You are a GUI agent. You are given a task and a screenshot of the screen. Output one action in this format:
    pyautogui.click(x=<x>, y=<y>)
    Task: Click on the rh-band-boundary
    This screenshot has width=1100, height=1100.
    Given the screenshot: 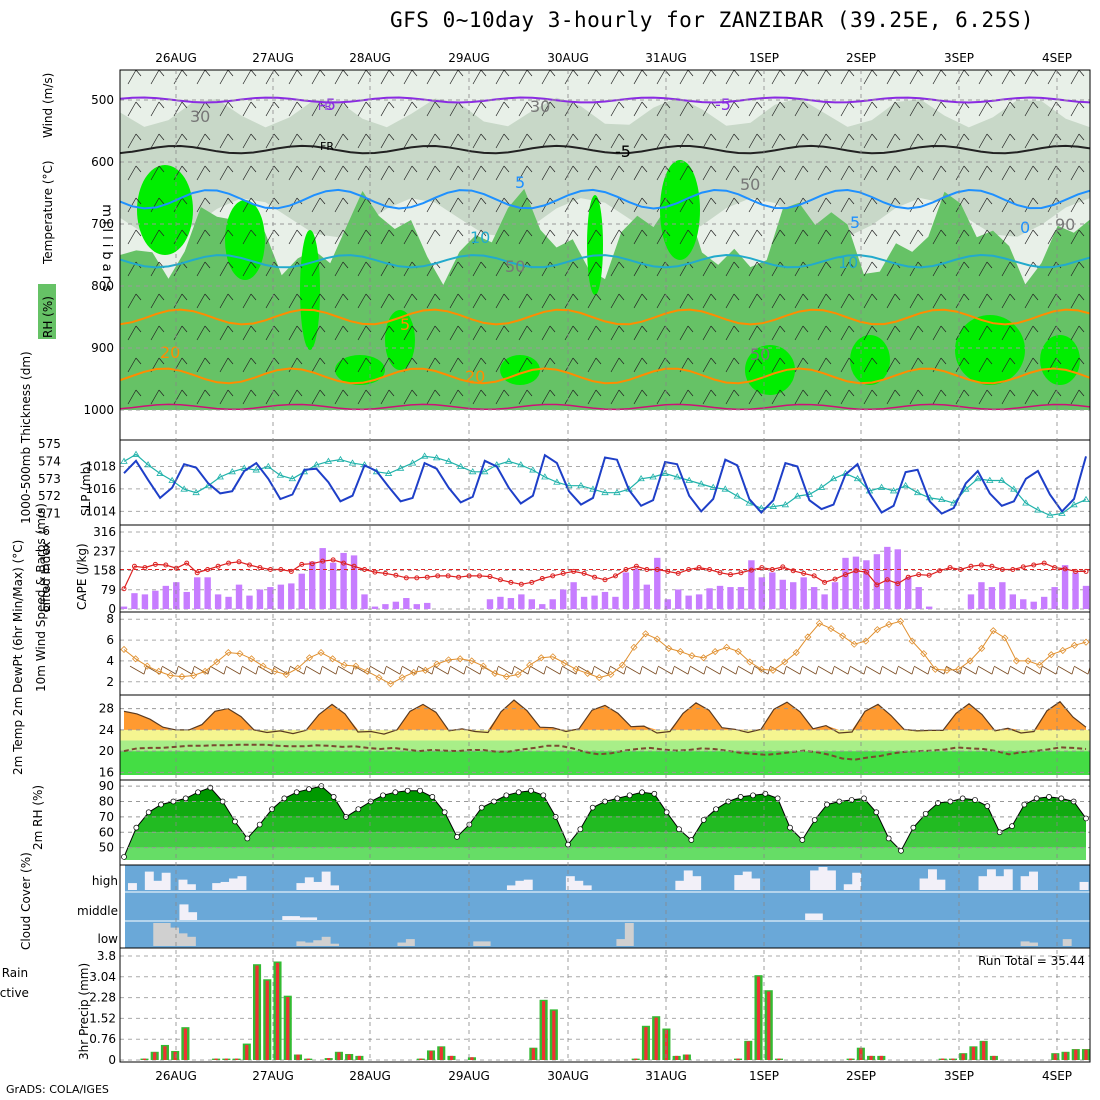 What is the action you would take?
    pyautogui.click(x=605, y=379)
    